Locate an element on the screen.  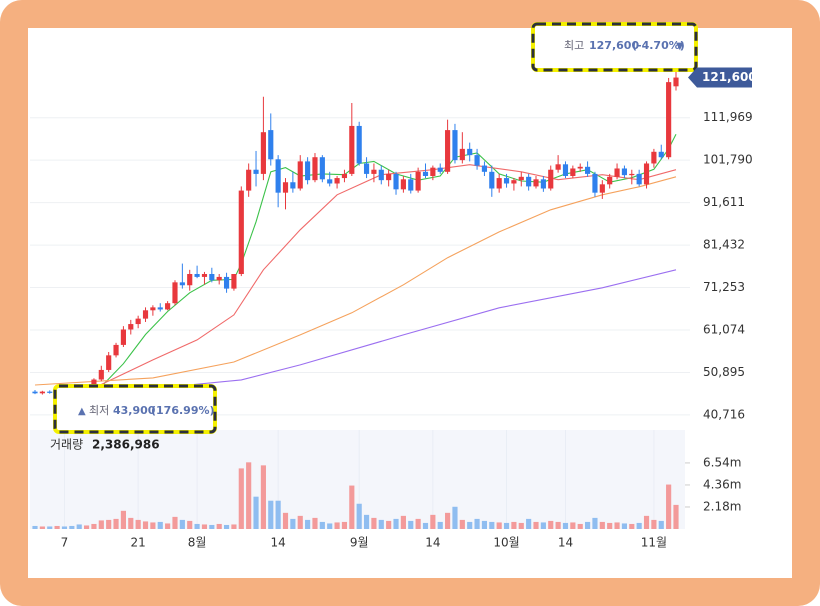
high-price: 127,600 is located at coordinates (614, 45).